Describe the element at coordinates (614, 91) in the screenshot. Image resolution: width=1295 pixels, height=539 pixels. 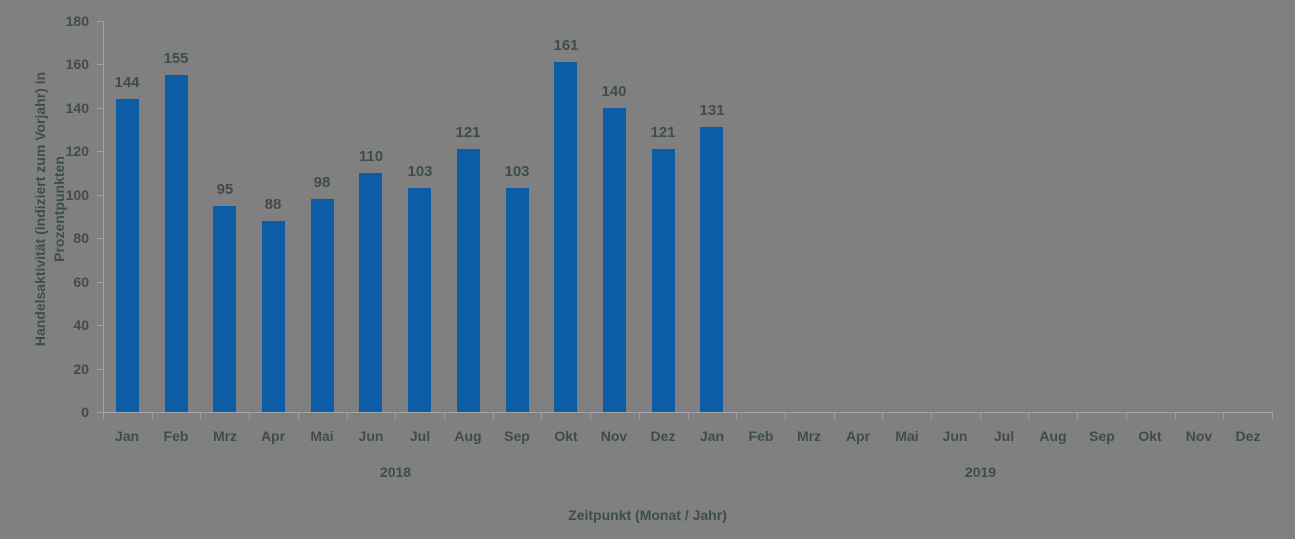
I see `bar-value-label: 140` at that location.